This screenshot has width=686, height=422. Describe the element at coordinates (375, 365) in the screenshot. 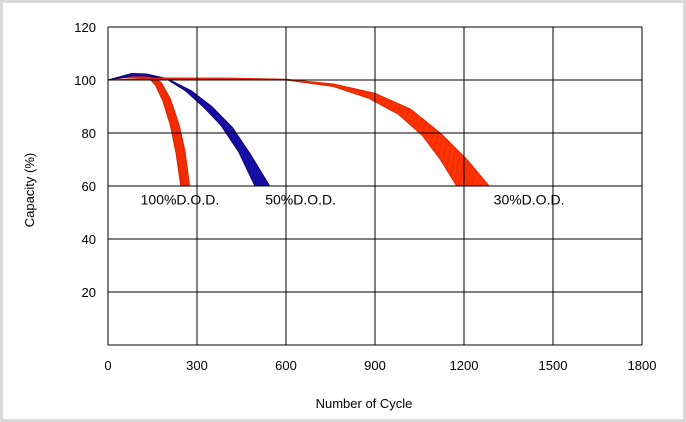

I see `x-tick-label: 900` at that location.